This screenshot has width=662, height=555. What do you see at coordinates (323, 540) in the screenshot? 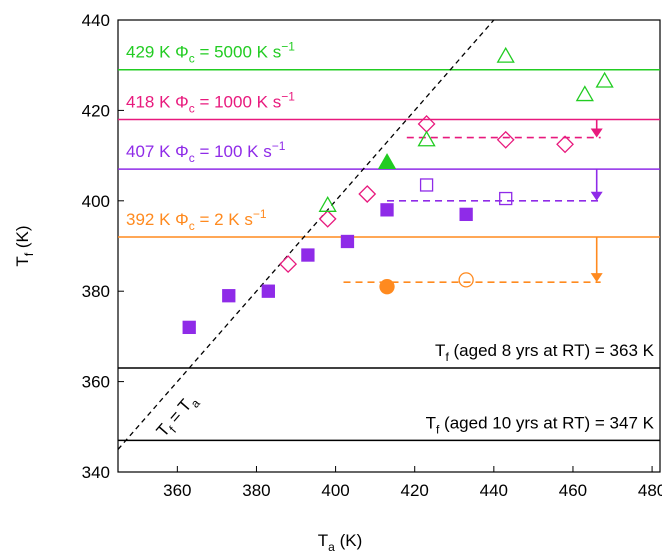
I see `x-axis-label-part: T` at bounding box center [323, 540].